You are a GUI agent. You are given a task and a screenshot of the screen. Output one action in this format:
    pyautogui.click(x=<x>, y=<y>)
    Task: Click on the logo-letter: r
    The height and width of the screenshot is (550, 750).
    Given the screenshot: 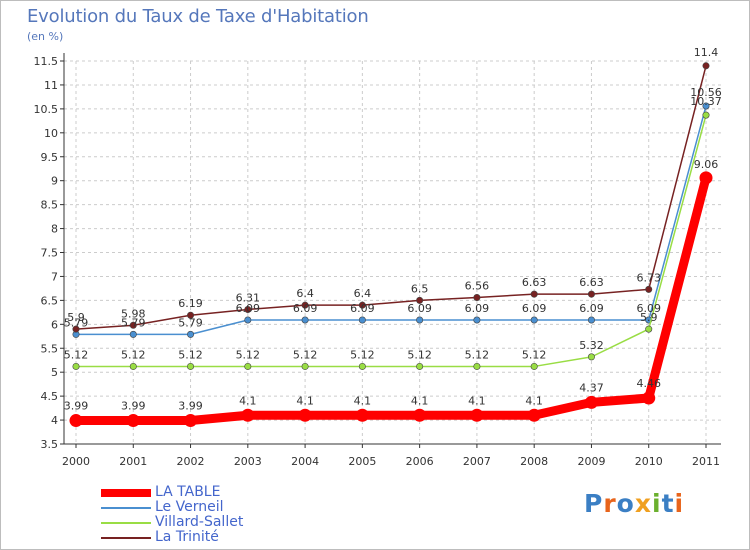 What is the action you would take?
    pyautogui.click(x=610, y=503)
    